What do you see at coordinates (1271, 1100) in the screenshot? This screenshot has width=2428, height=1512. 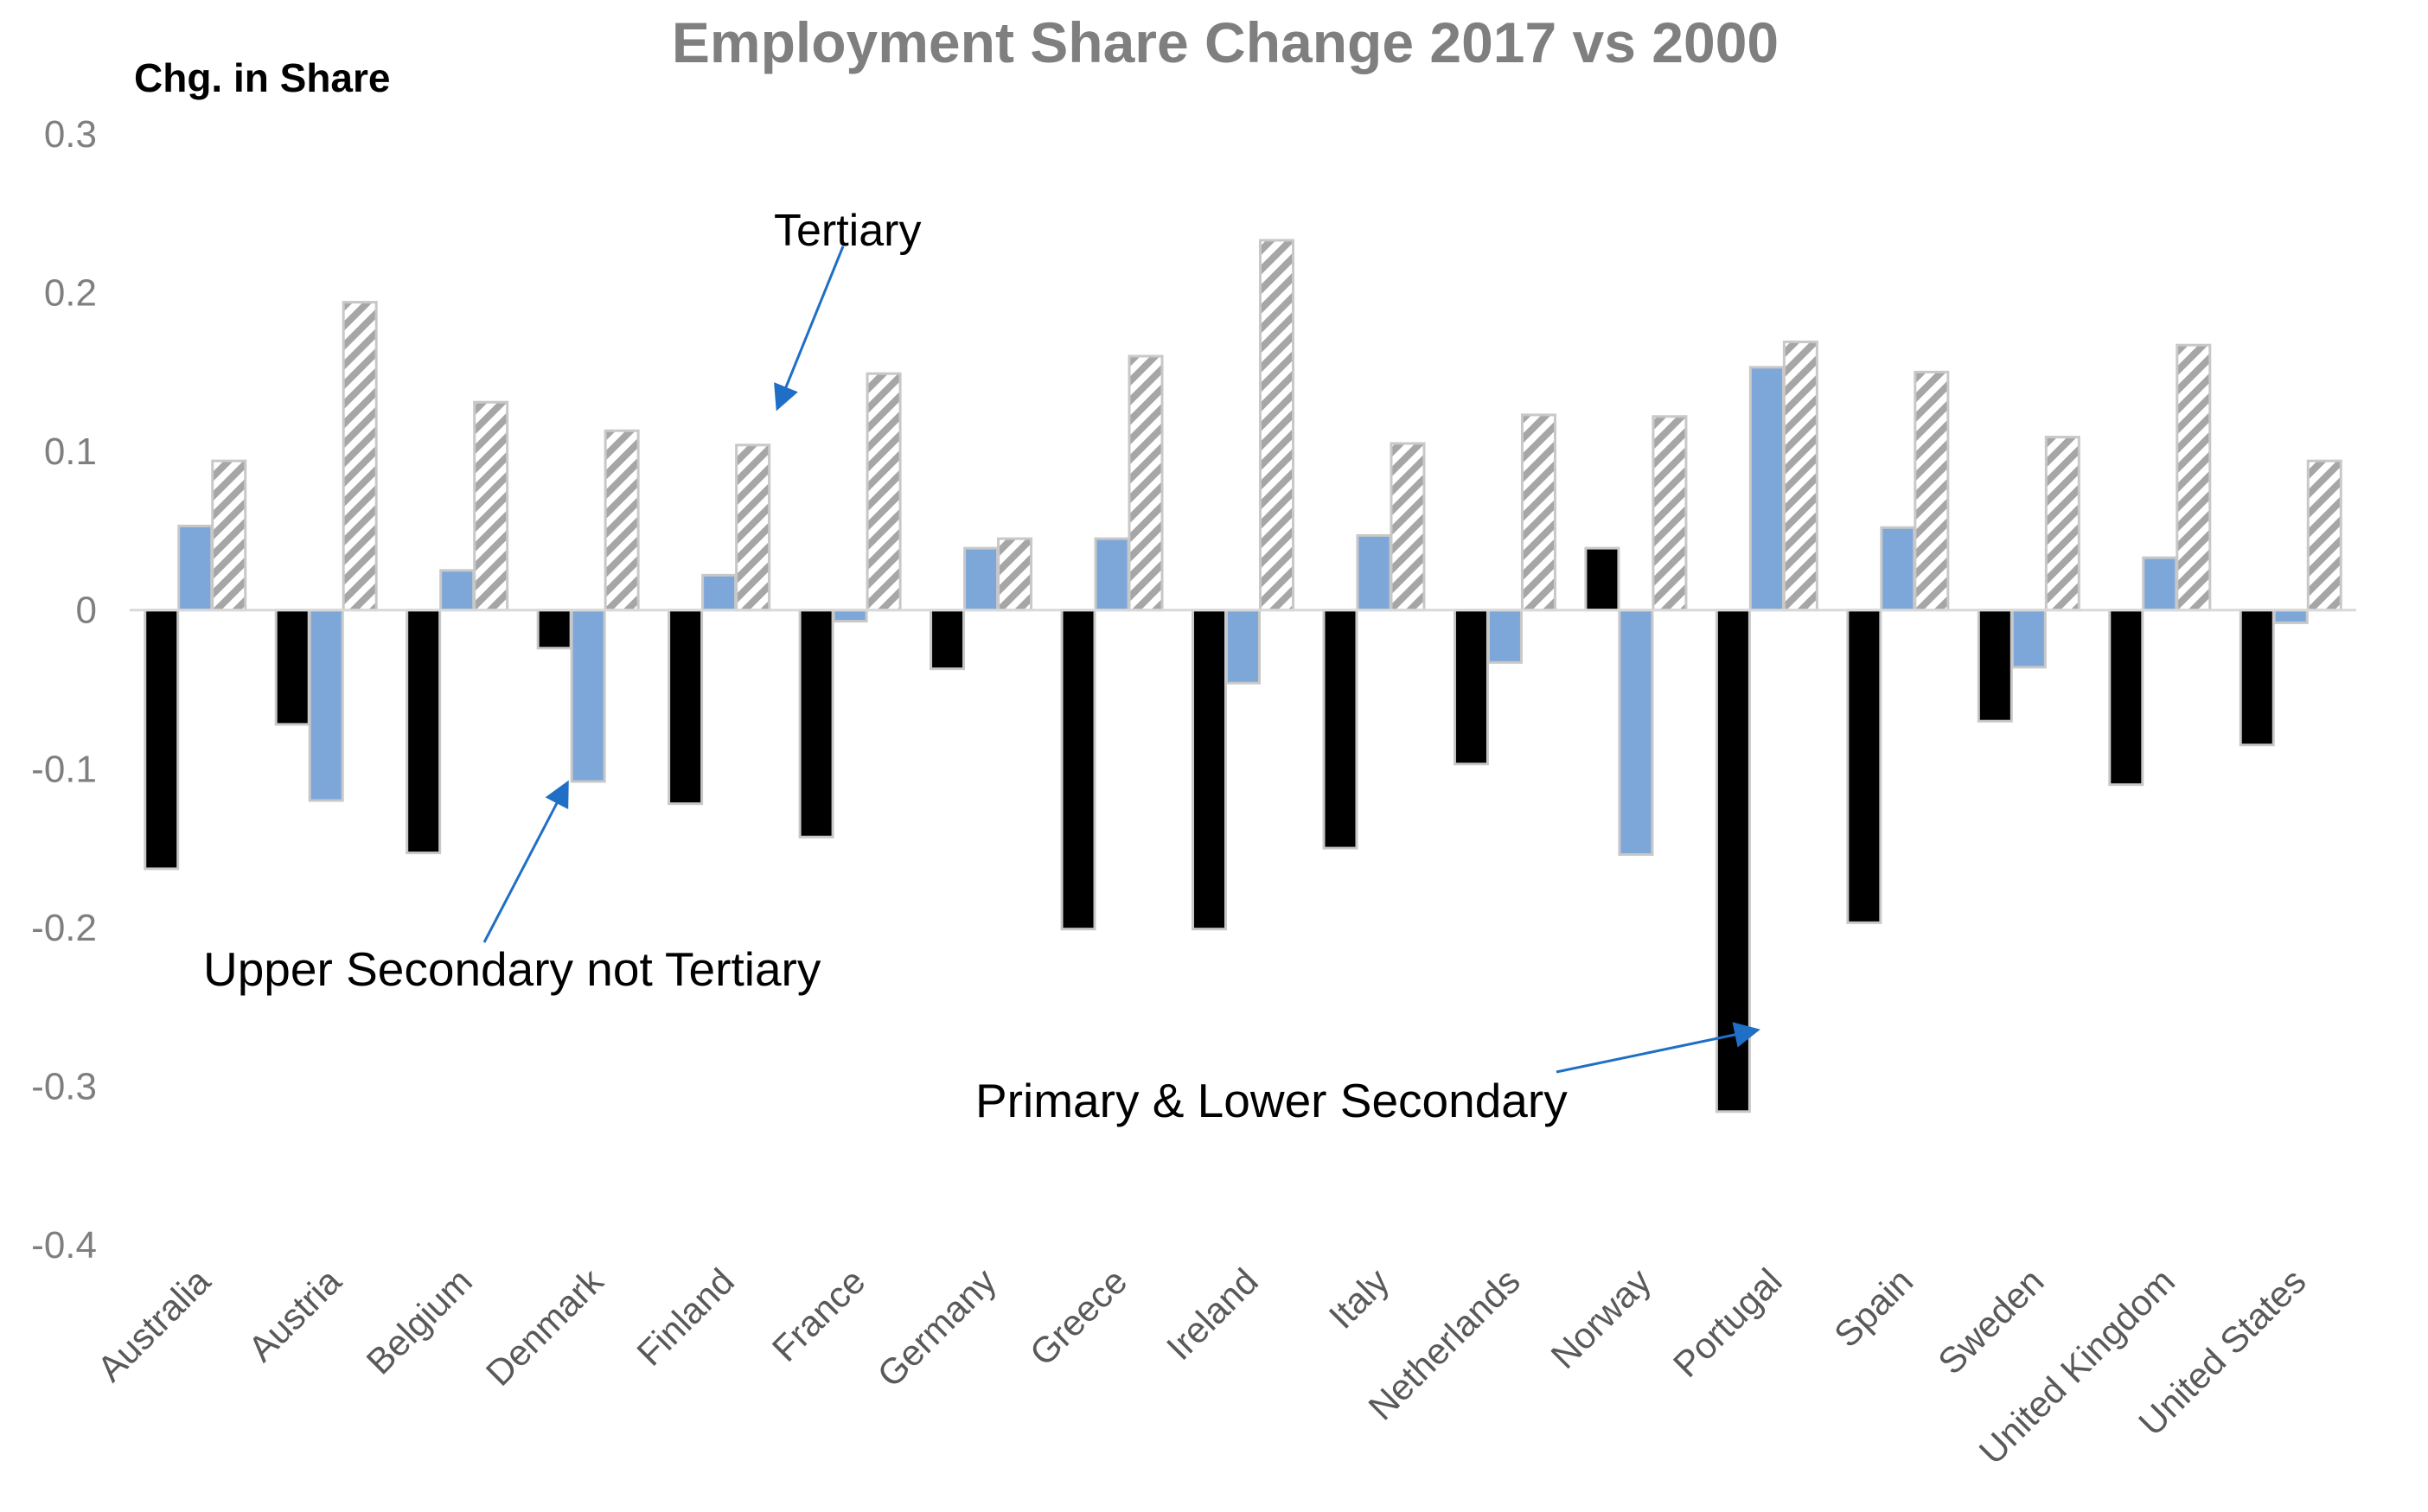 I see `annotation-primary: Primary & Lower Secondary` at bounding box center [1271, 1100].